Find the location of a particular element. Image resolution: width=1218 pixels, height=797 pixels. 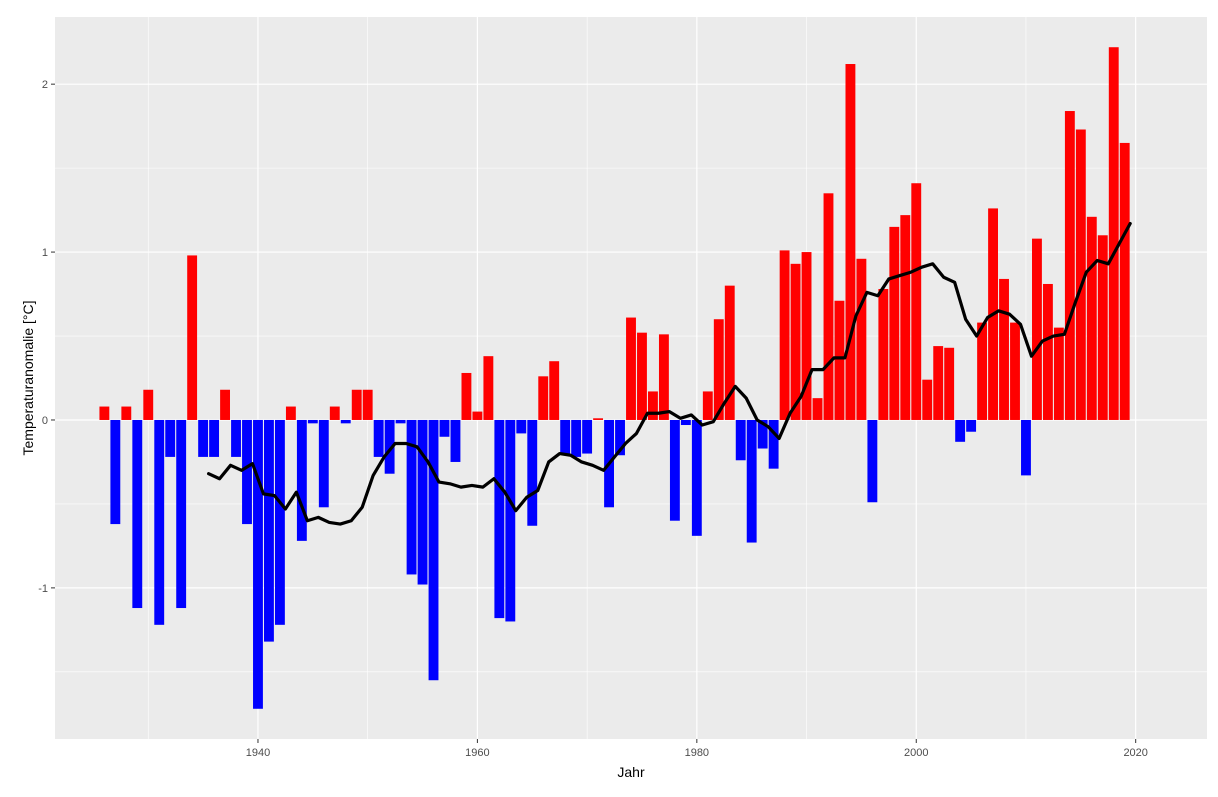

bar-1958 is located at coordinates (455, 440).